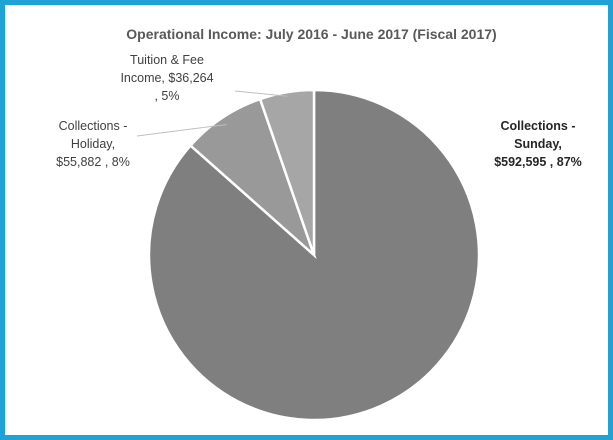 The width and height of the screenshot is (613, 440). I want to click on data-label-collections-sunday-line-1: Collections -, so click(537, 126).